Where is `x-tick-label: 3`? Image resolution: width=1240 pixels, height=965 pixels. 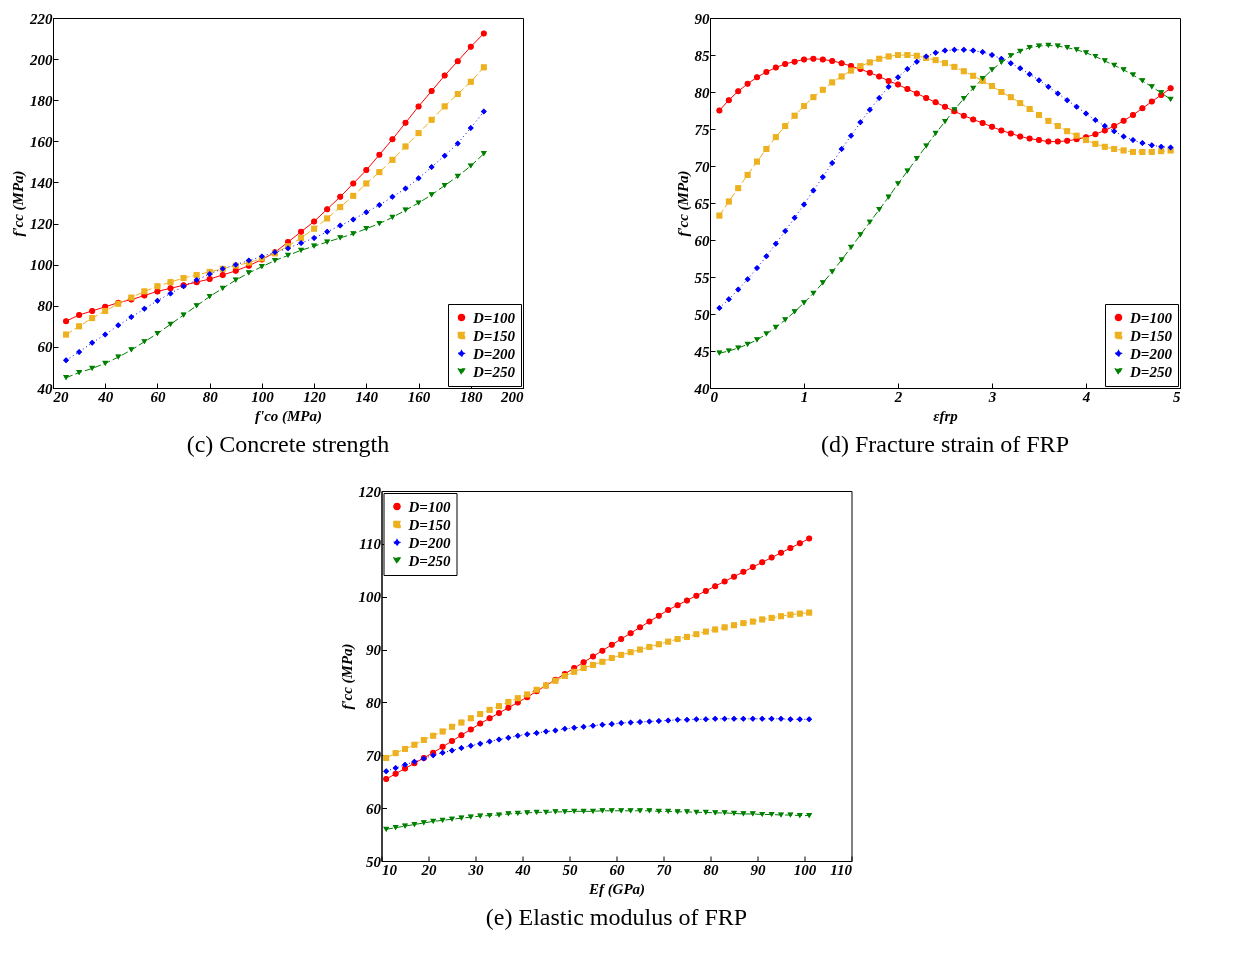
x-tick-label: 3 is located at coordinates (992, 396).